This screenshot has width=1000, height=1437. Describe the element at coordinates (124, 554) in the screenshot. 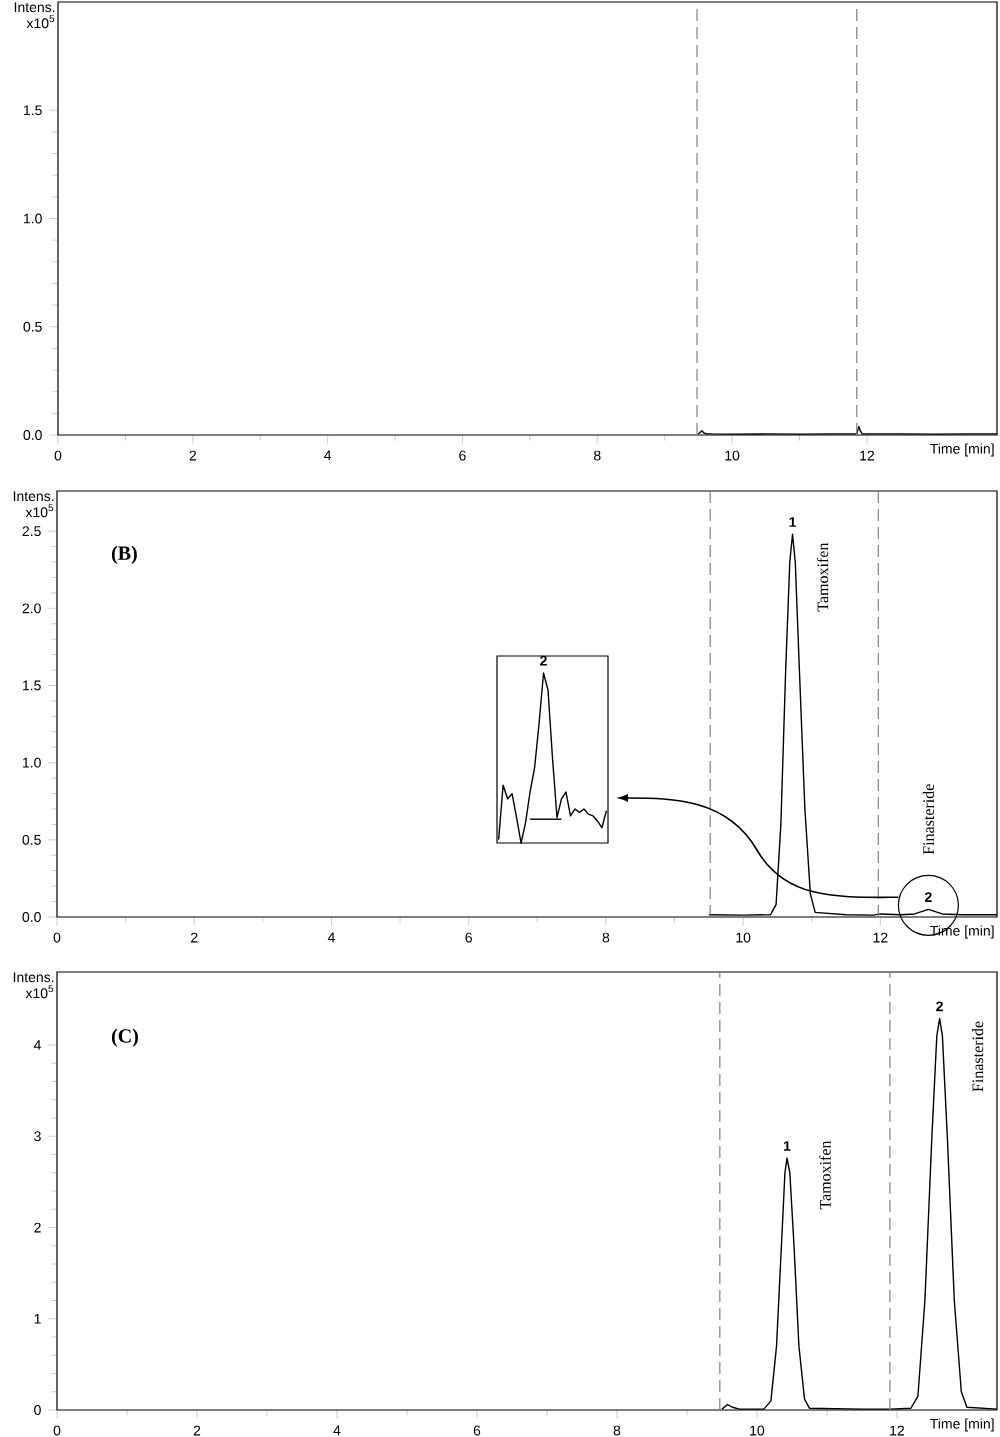

I see `text: (B)` at that location.